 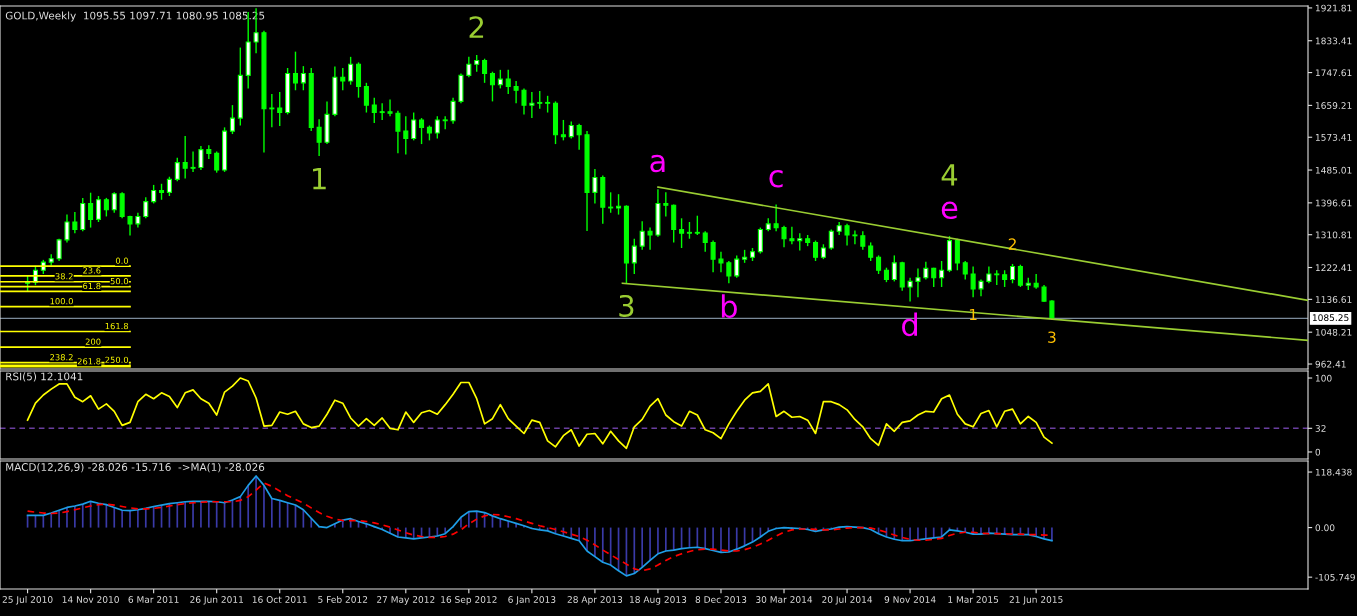 What do you see at coordinates (343, 599) in the screenshot?
I see `x-tick-label: 5 Feb 2012` at bounding box center [343, 599].